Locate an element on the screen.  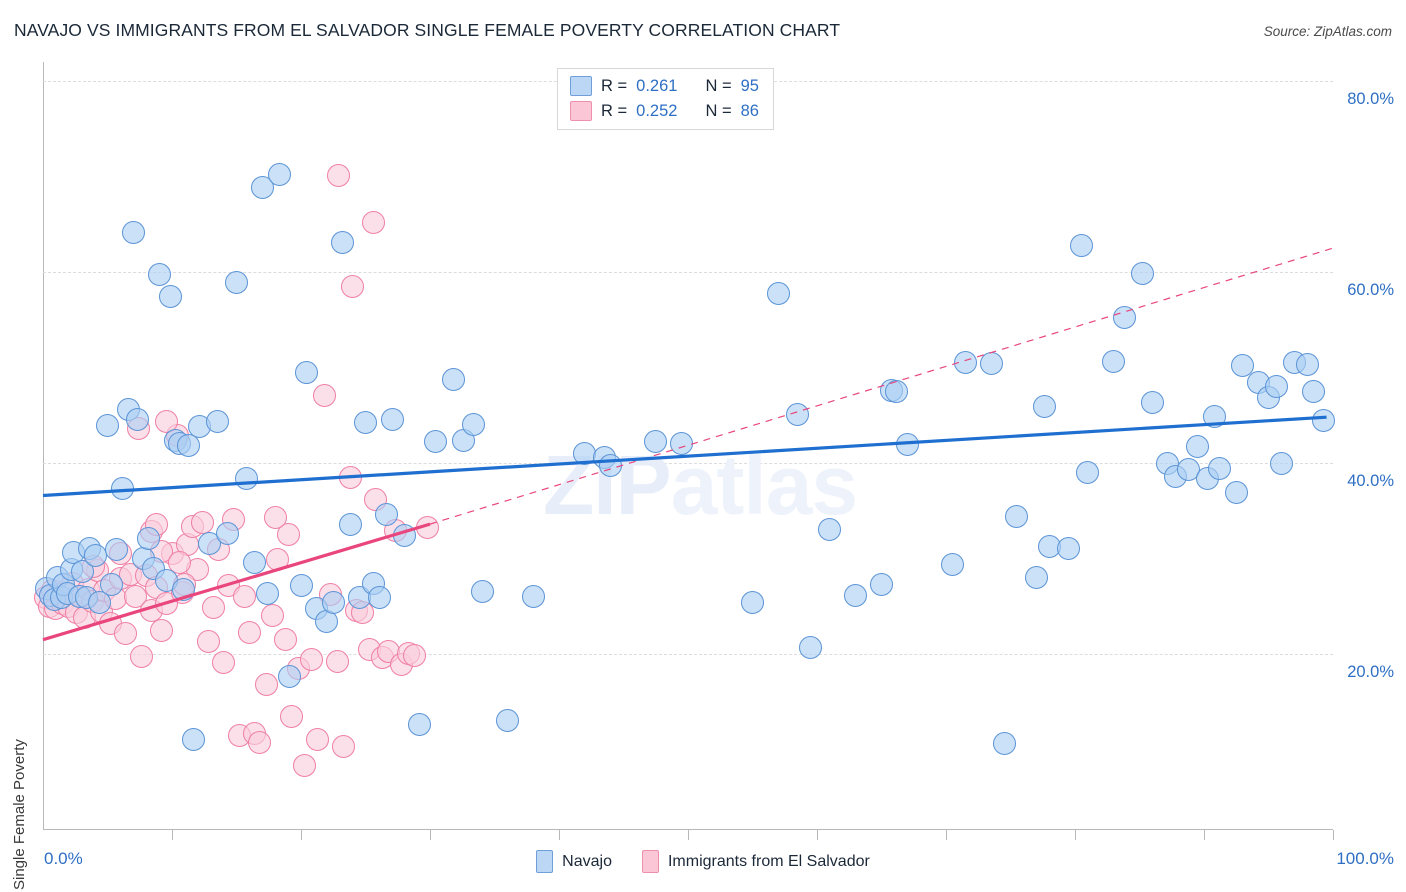
x-axis-line is located at coordinates (688, 829).